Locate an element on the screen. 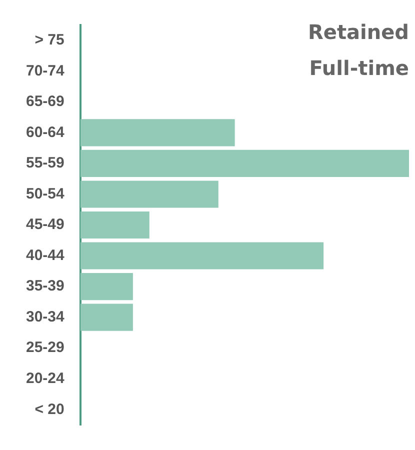 The image size is (415, 450). y-tick-label: < 20 is located at coordinates (49, 409).